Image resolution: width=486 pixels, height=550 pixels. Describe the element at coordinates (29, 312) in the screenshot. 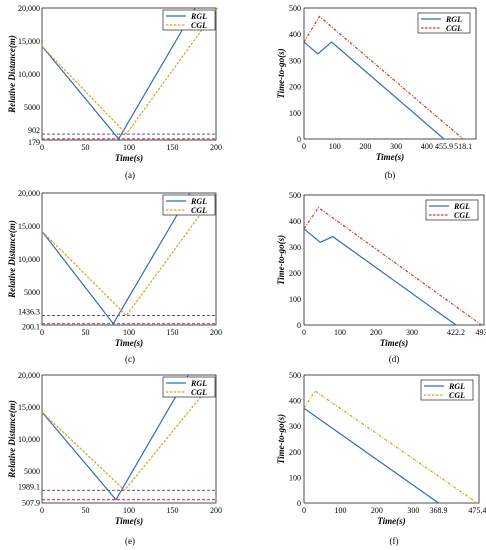

I see `reference-value-label: 1436.3` at that location.